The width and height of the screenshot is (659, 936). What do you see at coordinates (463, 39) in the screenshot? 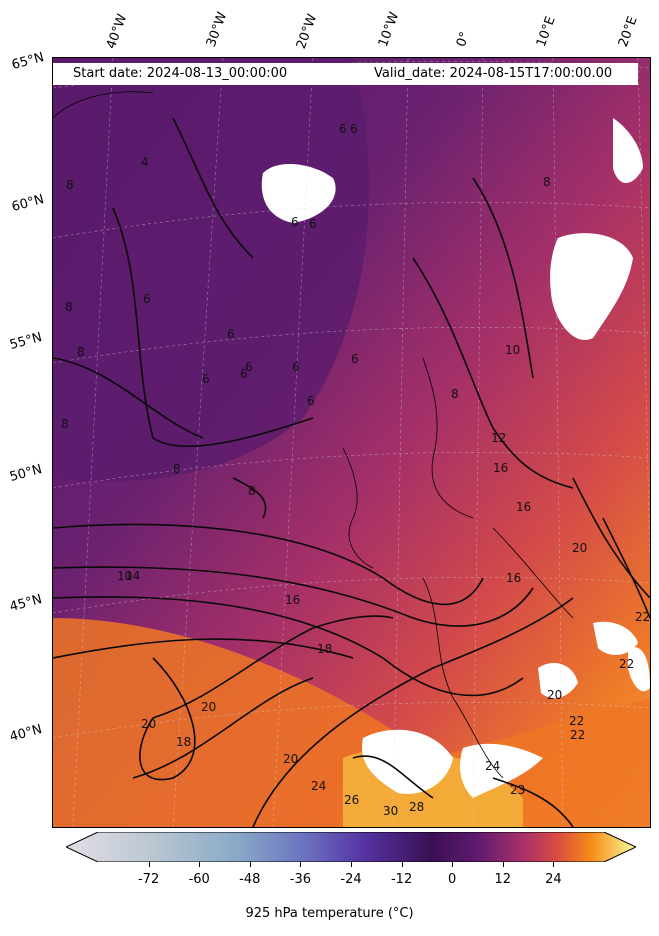
I see `longitude-label: 0°` at bounding box center [463, 39].